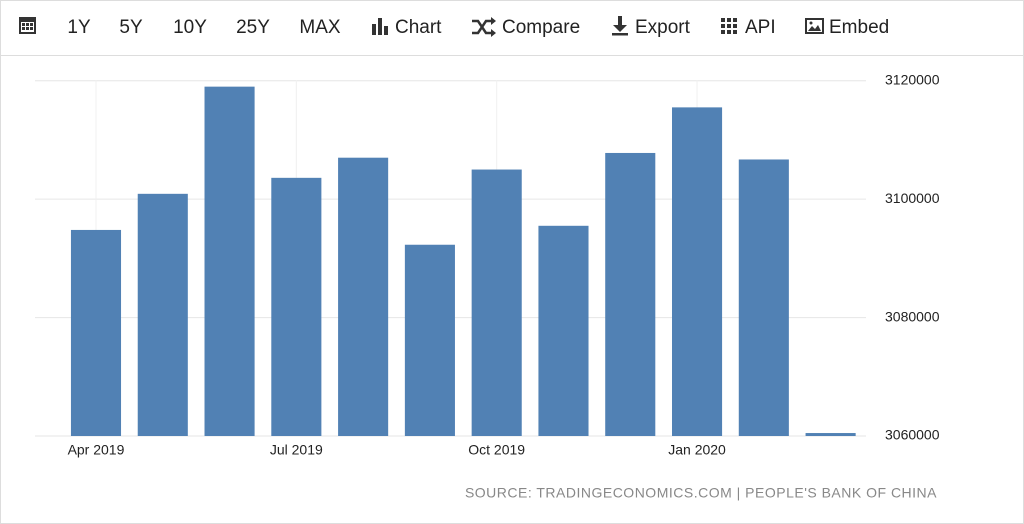 The height and width of the screenshot is (524, 1024). What do you see at coordinates (418, 27) in the screenshot?
I see `chart-button: Chart` at bounding box center [418, 27].